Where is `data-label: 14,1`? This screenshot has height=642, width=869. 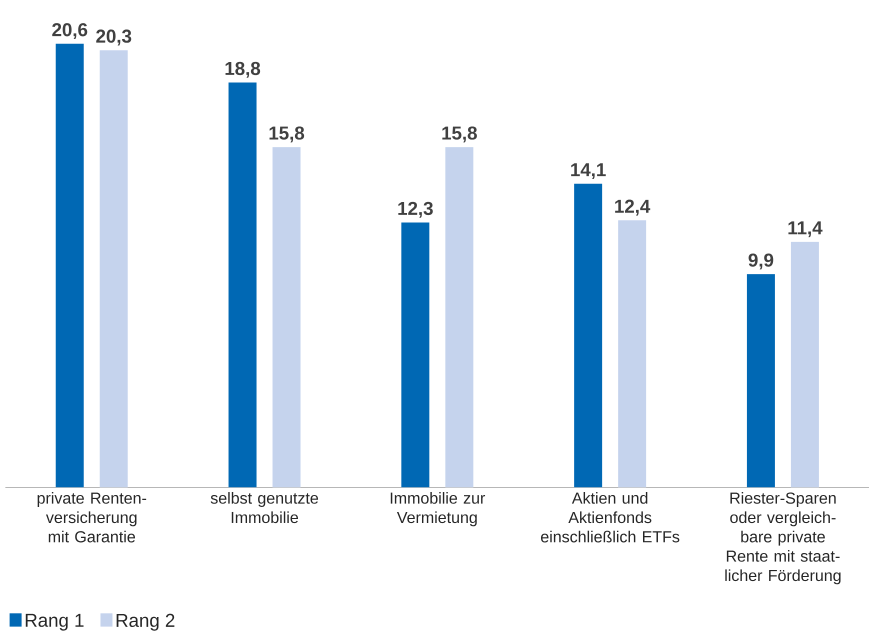 data-label: 14,1 is located at coordinates (588, 171).